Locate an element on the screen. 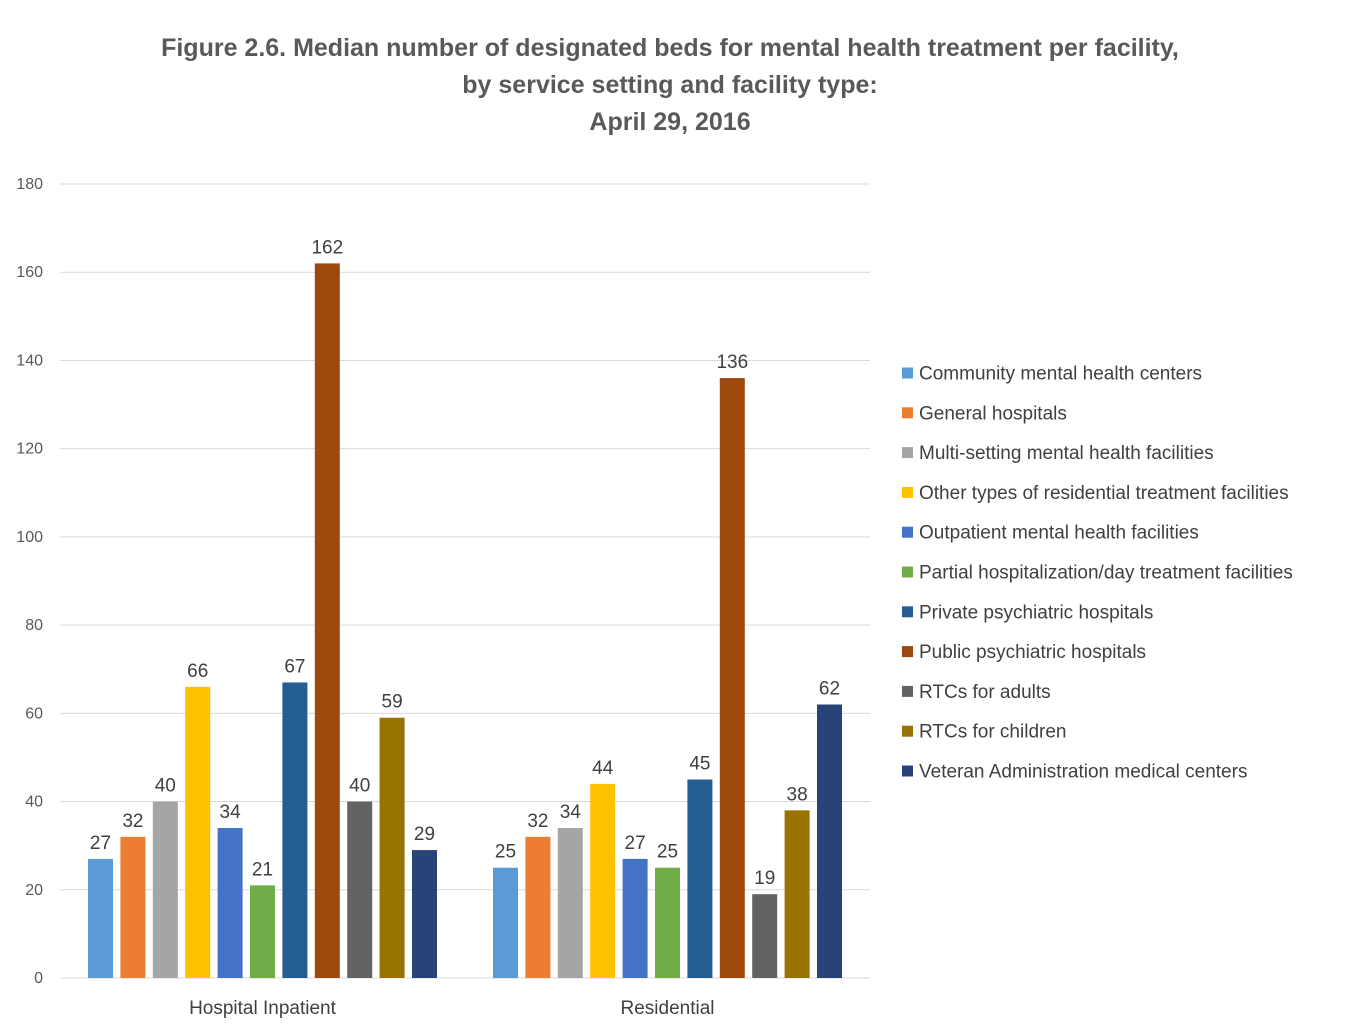 Image resolution: width=1363 pixels, height=1034 pixels. data-label: 29 is located at coordinates (424, 834).